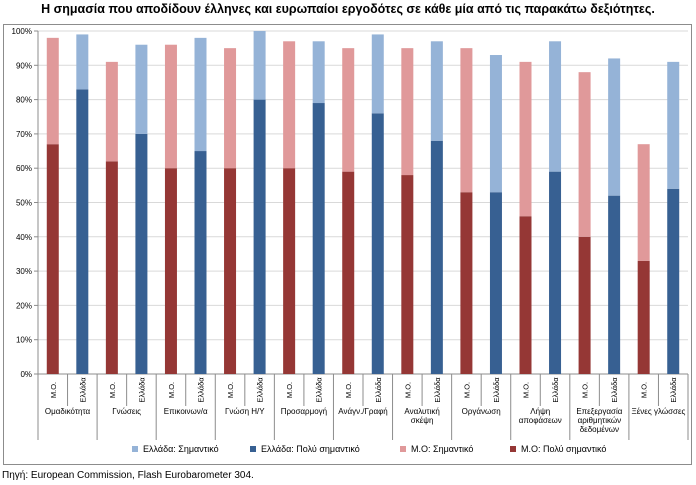 The image size is (696, 485). Describe the element at coordinates (186, 411) in the screenshot. I see `category-label: Επικοινων/α` at that location.